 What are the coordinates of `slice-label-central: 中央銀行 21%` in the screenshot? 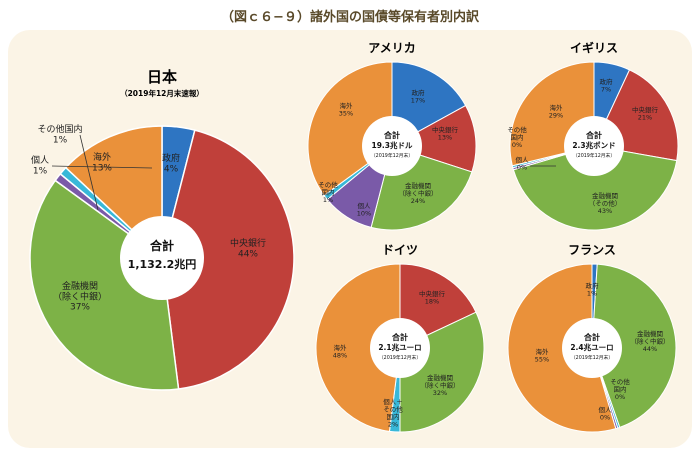 It's located at (645, 113).